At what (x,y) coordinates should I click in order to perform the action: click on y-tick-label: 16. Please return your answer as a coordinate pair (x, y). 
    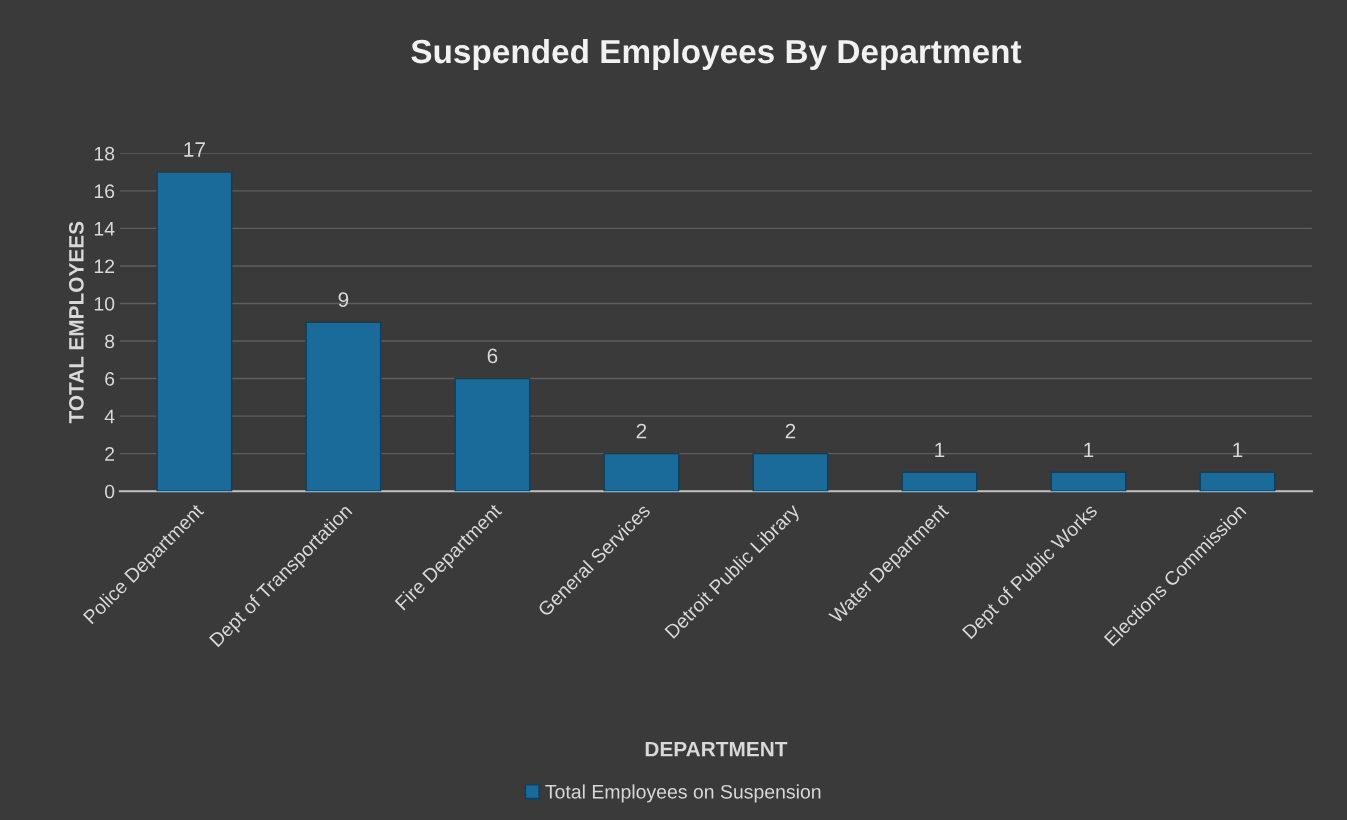
    Looking at the image, I should click on (104, 191).